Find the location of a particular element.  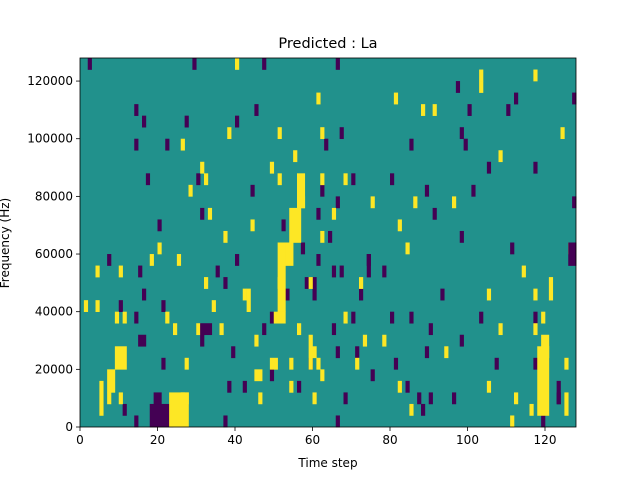

y-tick-label: 80000 is located at coordinates (54, 196).